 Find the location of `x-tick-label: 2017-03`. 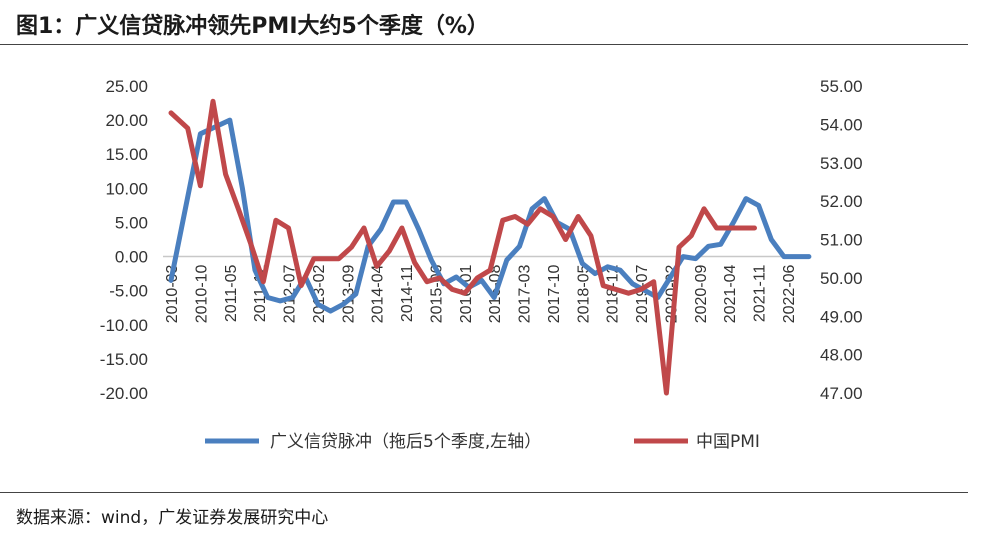

x-tick-label: 2017-03 is located at coordinates (525, 293).